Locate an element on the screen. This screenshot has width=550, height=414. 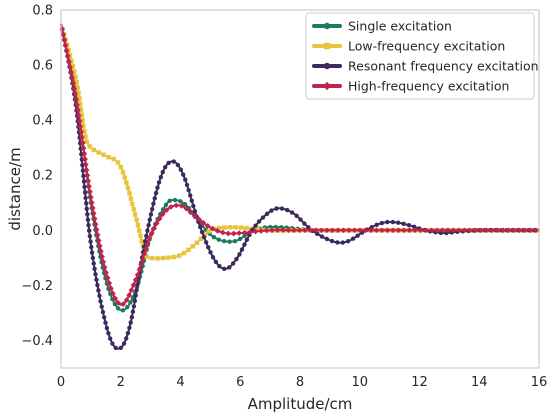
x-tick-label: 6 is located at coordinates (240, 382).